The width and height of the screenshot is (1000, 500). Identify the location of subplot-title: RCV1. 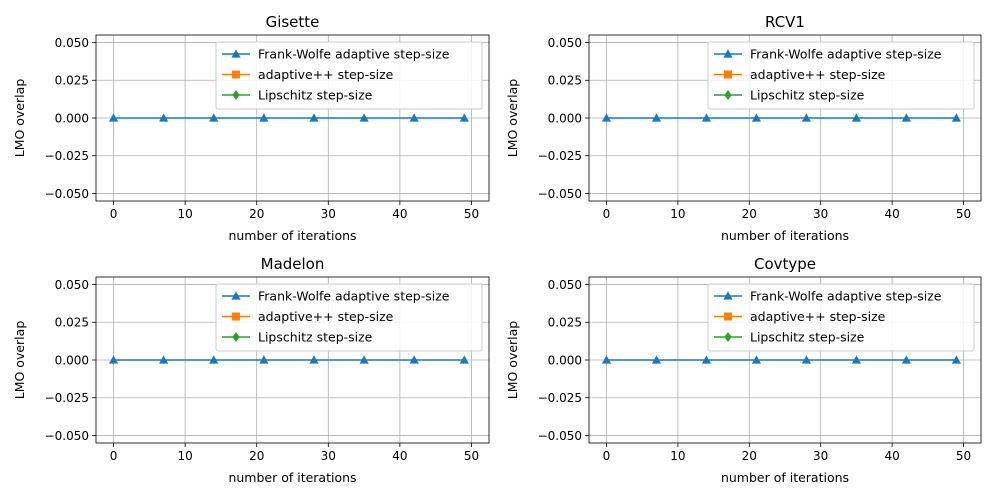
(785, 22).